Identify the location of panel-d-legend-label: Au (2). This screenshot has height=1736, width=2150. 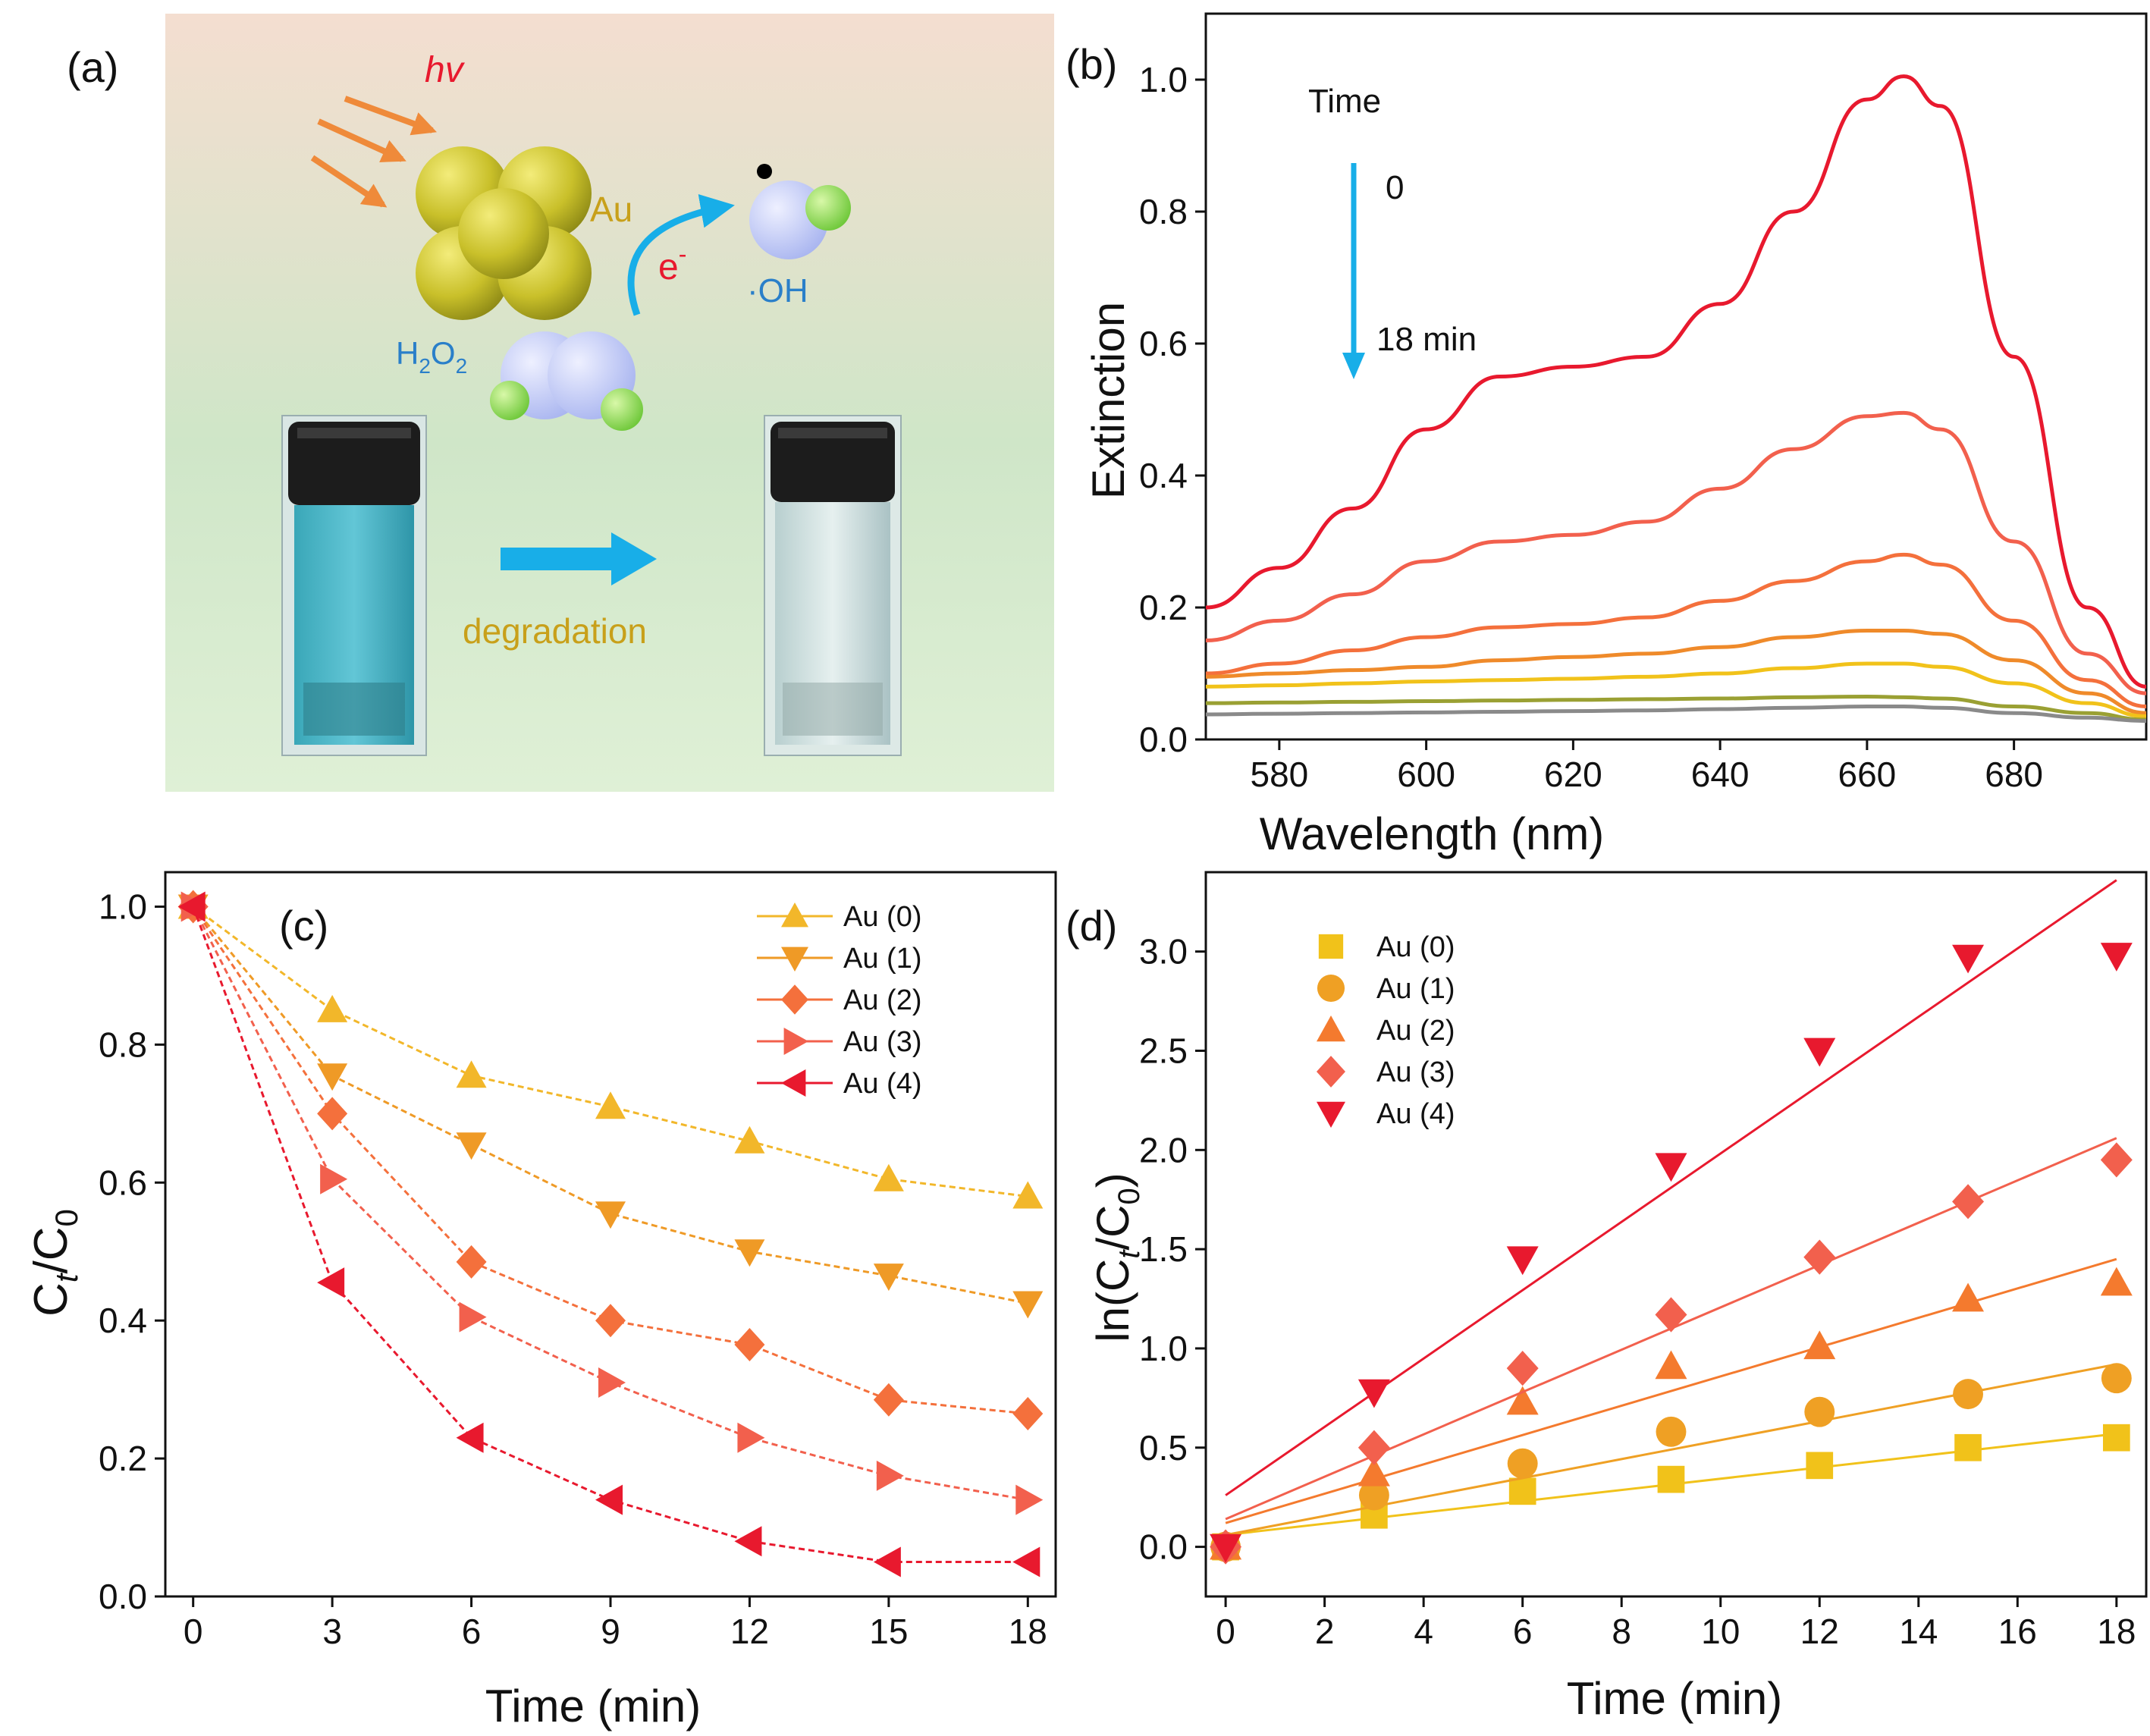
(1415, 1031).